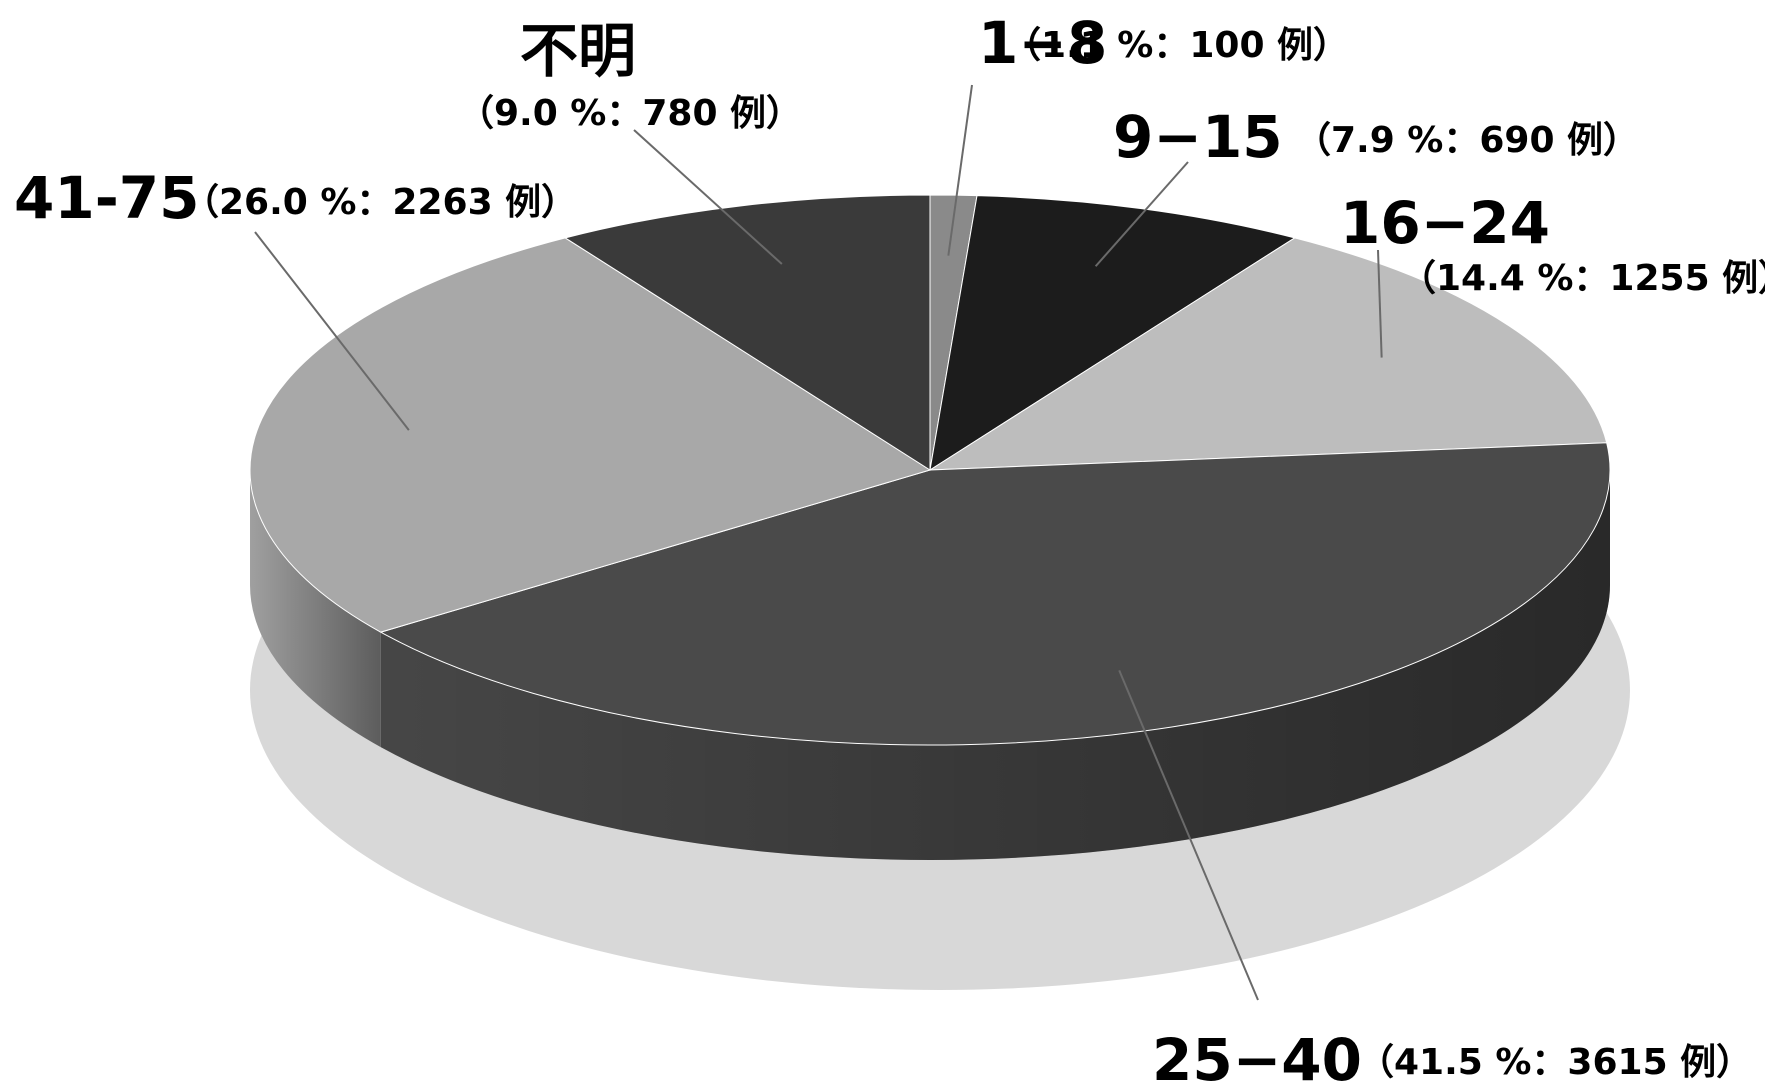  Describe the element at coordinates (1042, 43) in the screenshot. I see `label-1-8: 1−8` at that location.